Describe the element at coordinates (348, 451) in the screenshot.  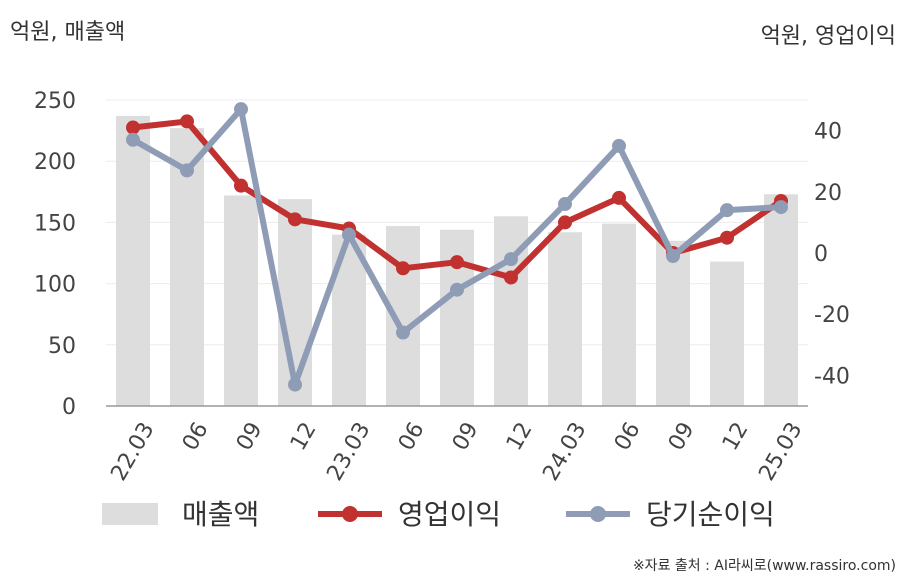
I see `x-tick-label: 23.03` at that location.